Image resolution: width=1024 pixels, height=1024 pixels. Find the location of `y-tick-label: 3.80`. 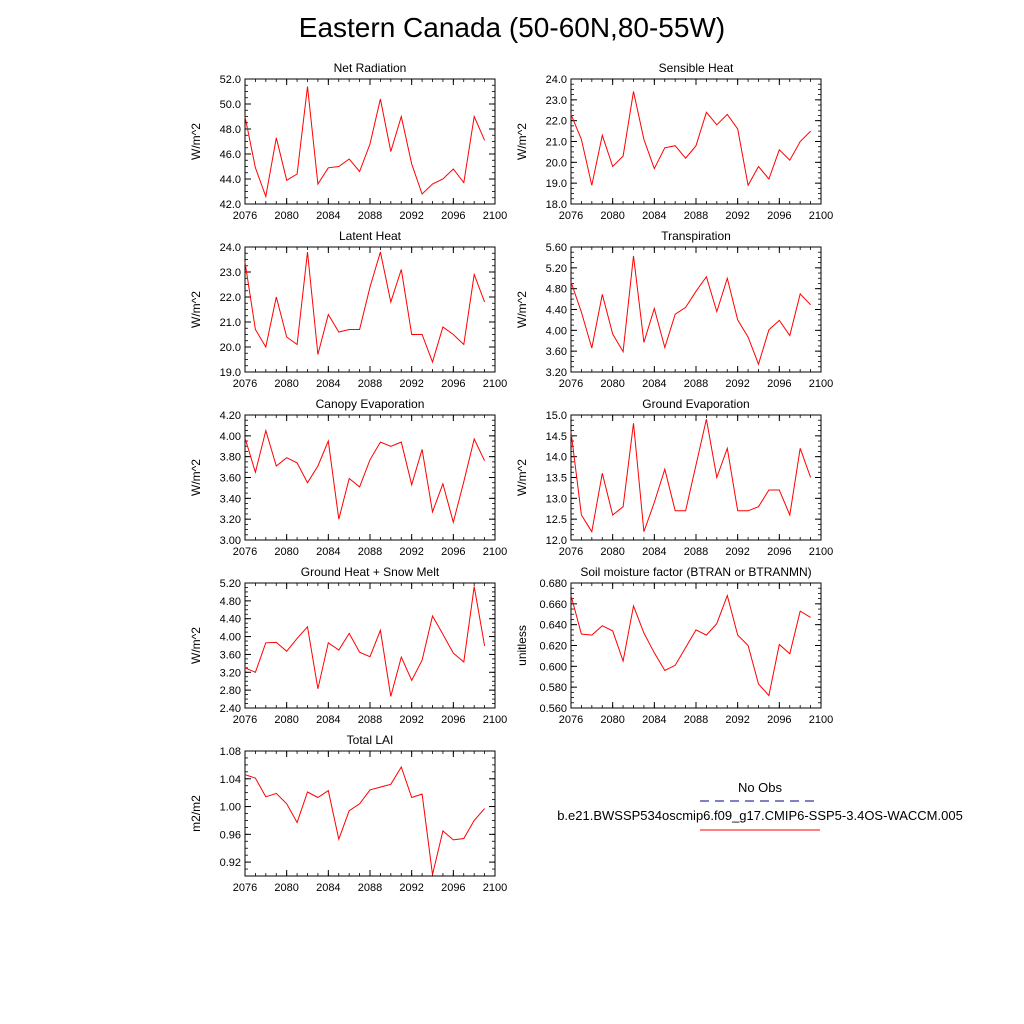

y-tick-label: 3.80 is located at coordinates (230, 458).